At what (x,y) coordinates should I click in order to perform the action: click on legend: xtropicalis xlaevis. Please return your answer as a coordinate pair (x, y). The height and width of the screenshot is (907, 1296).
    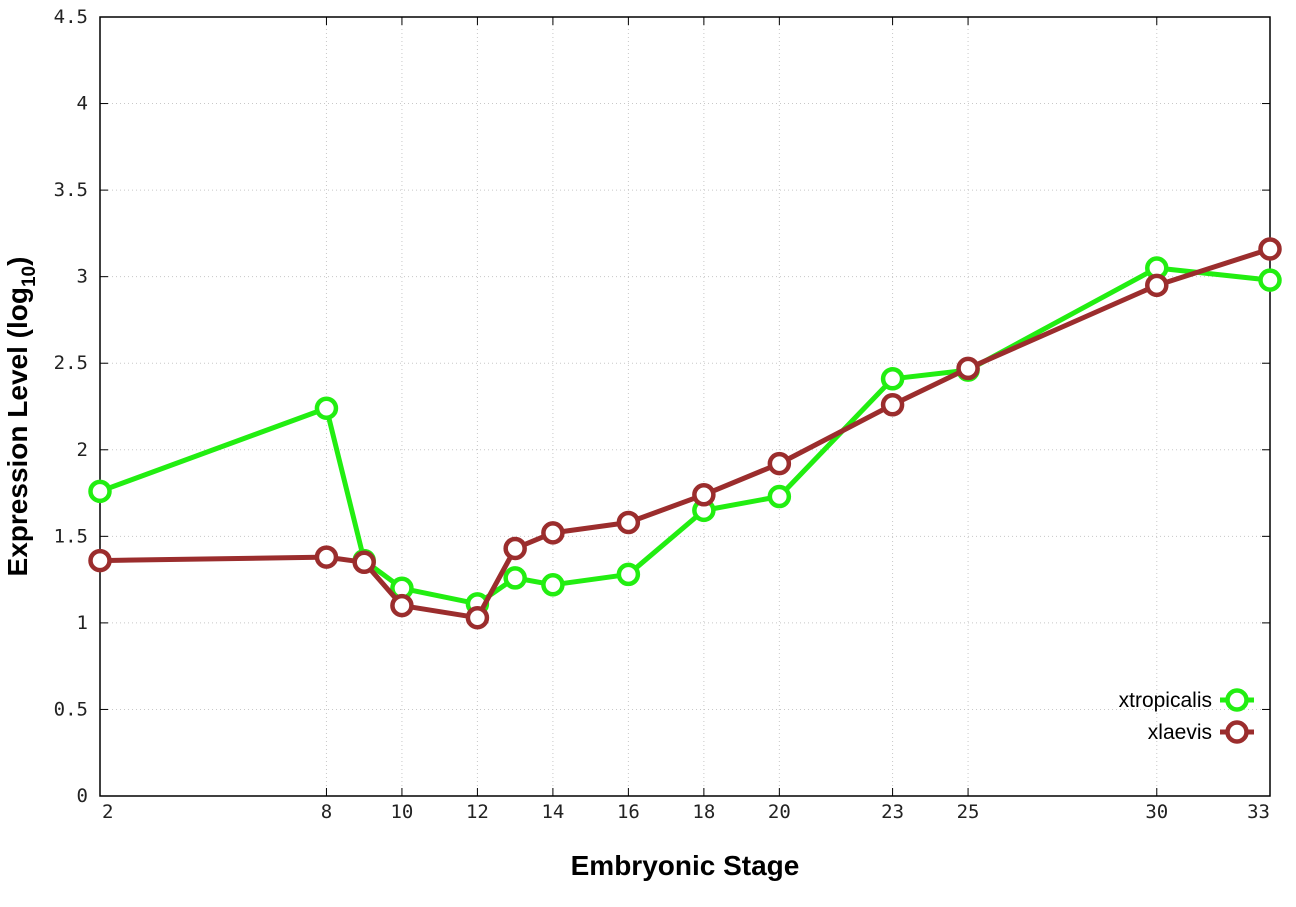
    Looking at the image, I should click on (1186, 716).